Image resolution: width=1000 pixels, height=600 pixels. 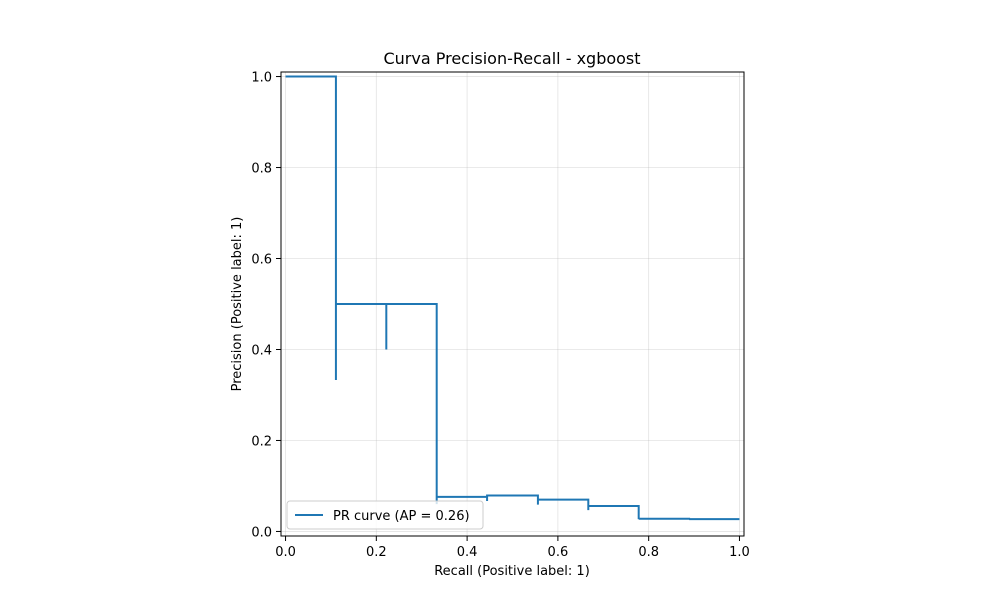 I want to click on x-axis-label: Recall (Positive label: 1), so click(x=512, y=571).